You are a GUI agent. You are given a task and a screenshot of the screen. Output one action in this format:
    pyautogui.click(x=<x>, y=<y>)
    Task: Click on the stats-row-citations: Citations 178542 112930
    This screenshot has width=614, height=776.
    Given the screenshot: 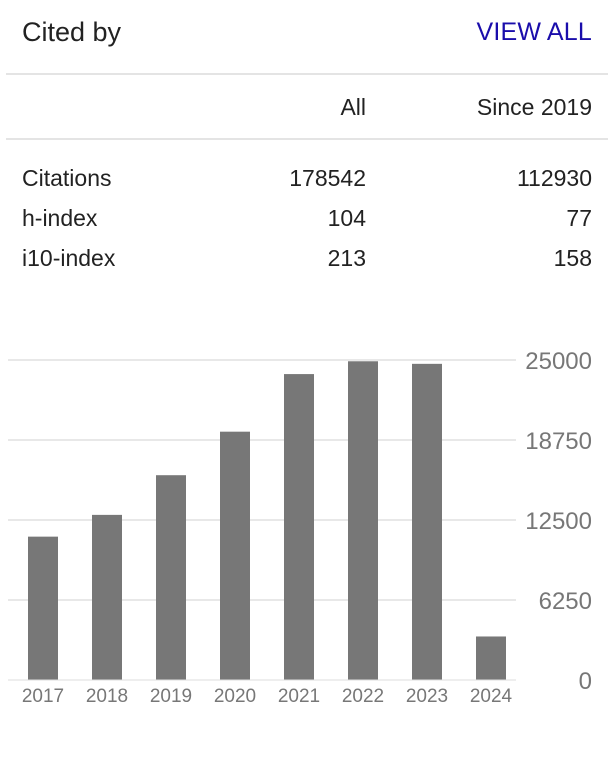 What is the action you would take?
    pyautogui.click(x=307, y=178)
    